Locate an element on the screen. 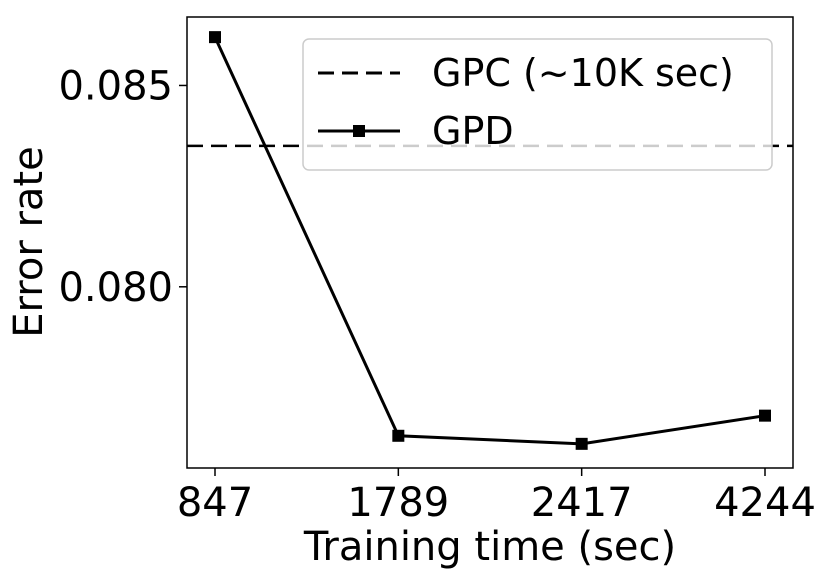 The height and width of the screenshot is (580, 830). x-tick-label: 2417 is located at coordinates (582, 503).